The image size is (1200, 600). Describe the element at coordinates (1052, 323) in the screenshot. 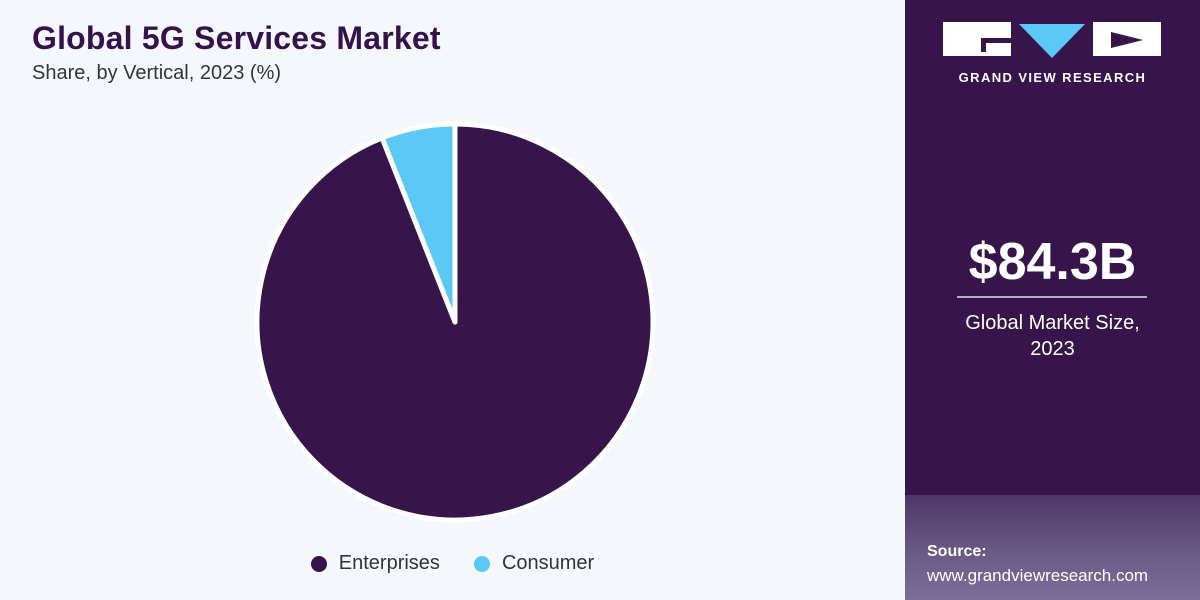

I see `market-size-label-line1: Global Market Size,` at that location.